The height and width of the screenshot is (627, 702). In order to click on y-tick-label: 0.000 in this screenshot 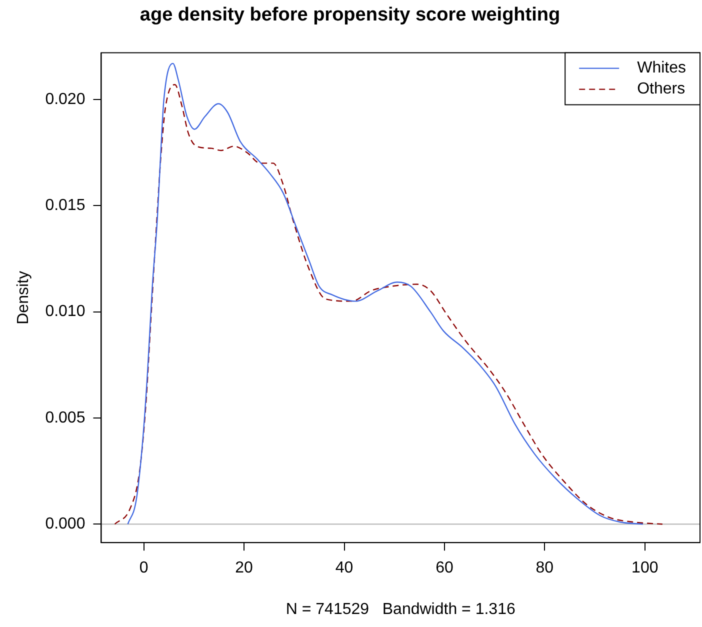, I will do `click(65, 524)`.